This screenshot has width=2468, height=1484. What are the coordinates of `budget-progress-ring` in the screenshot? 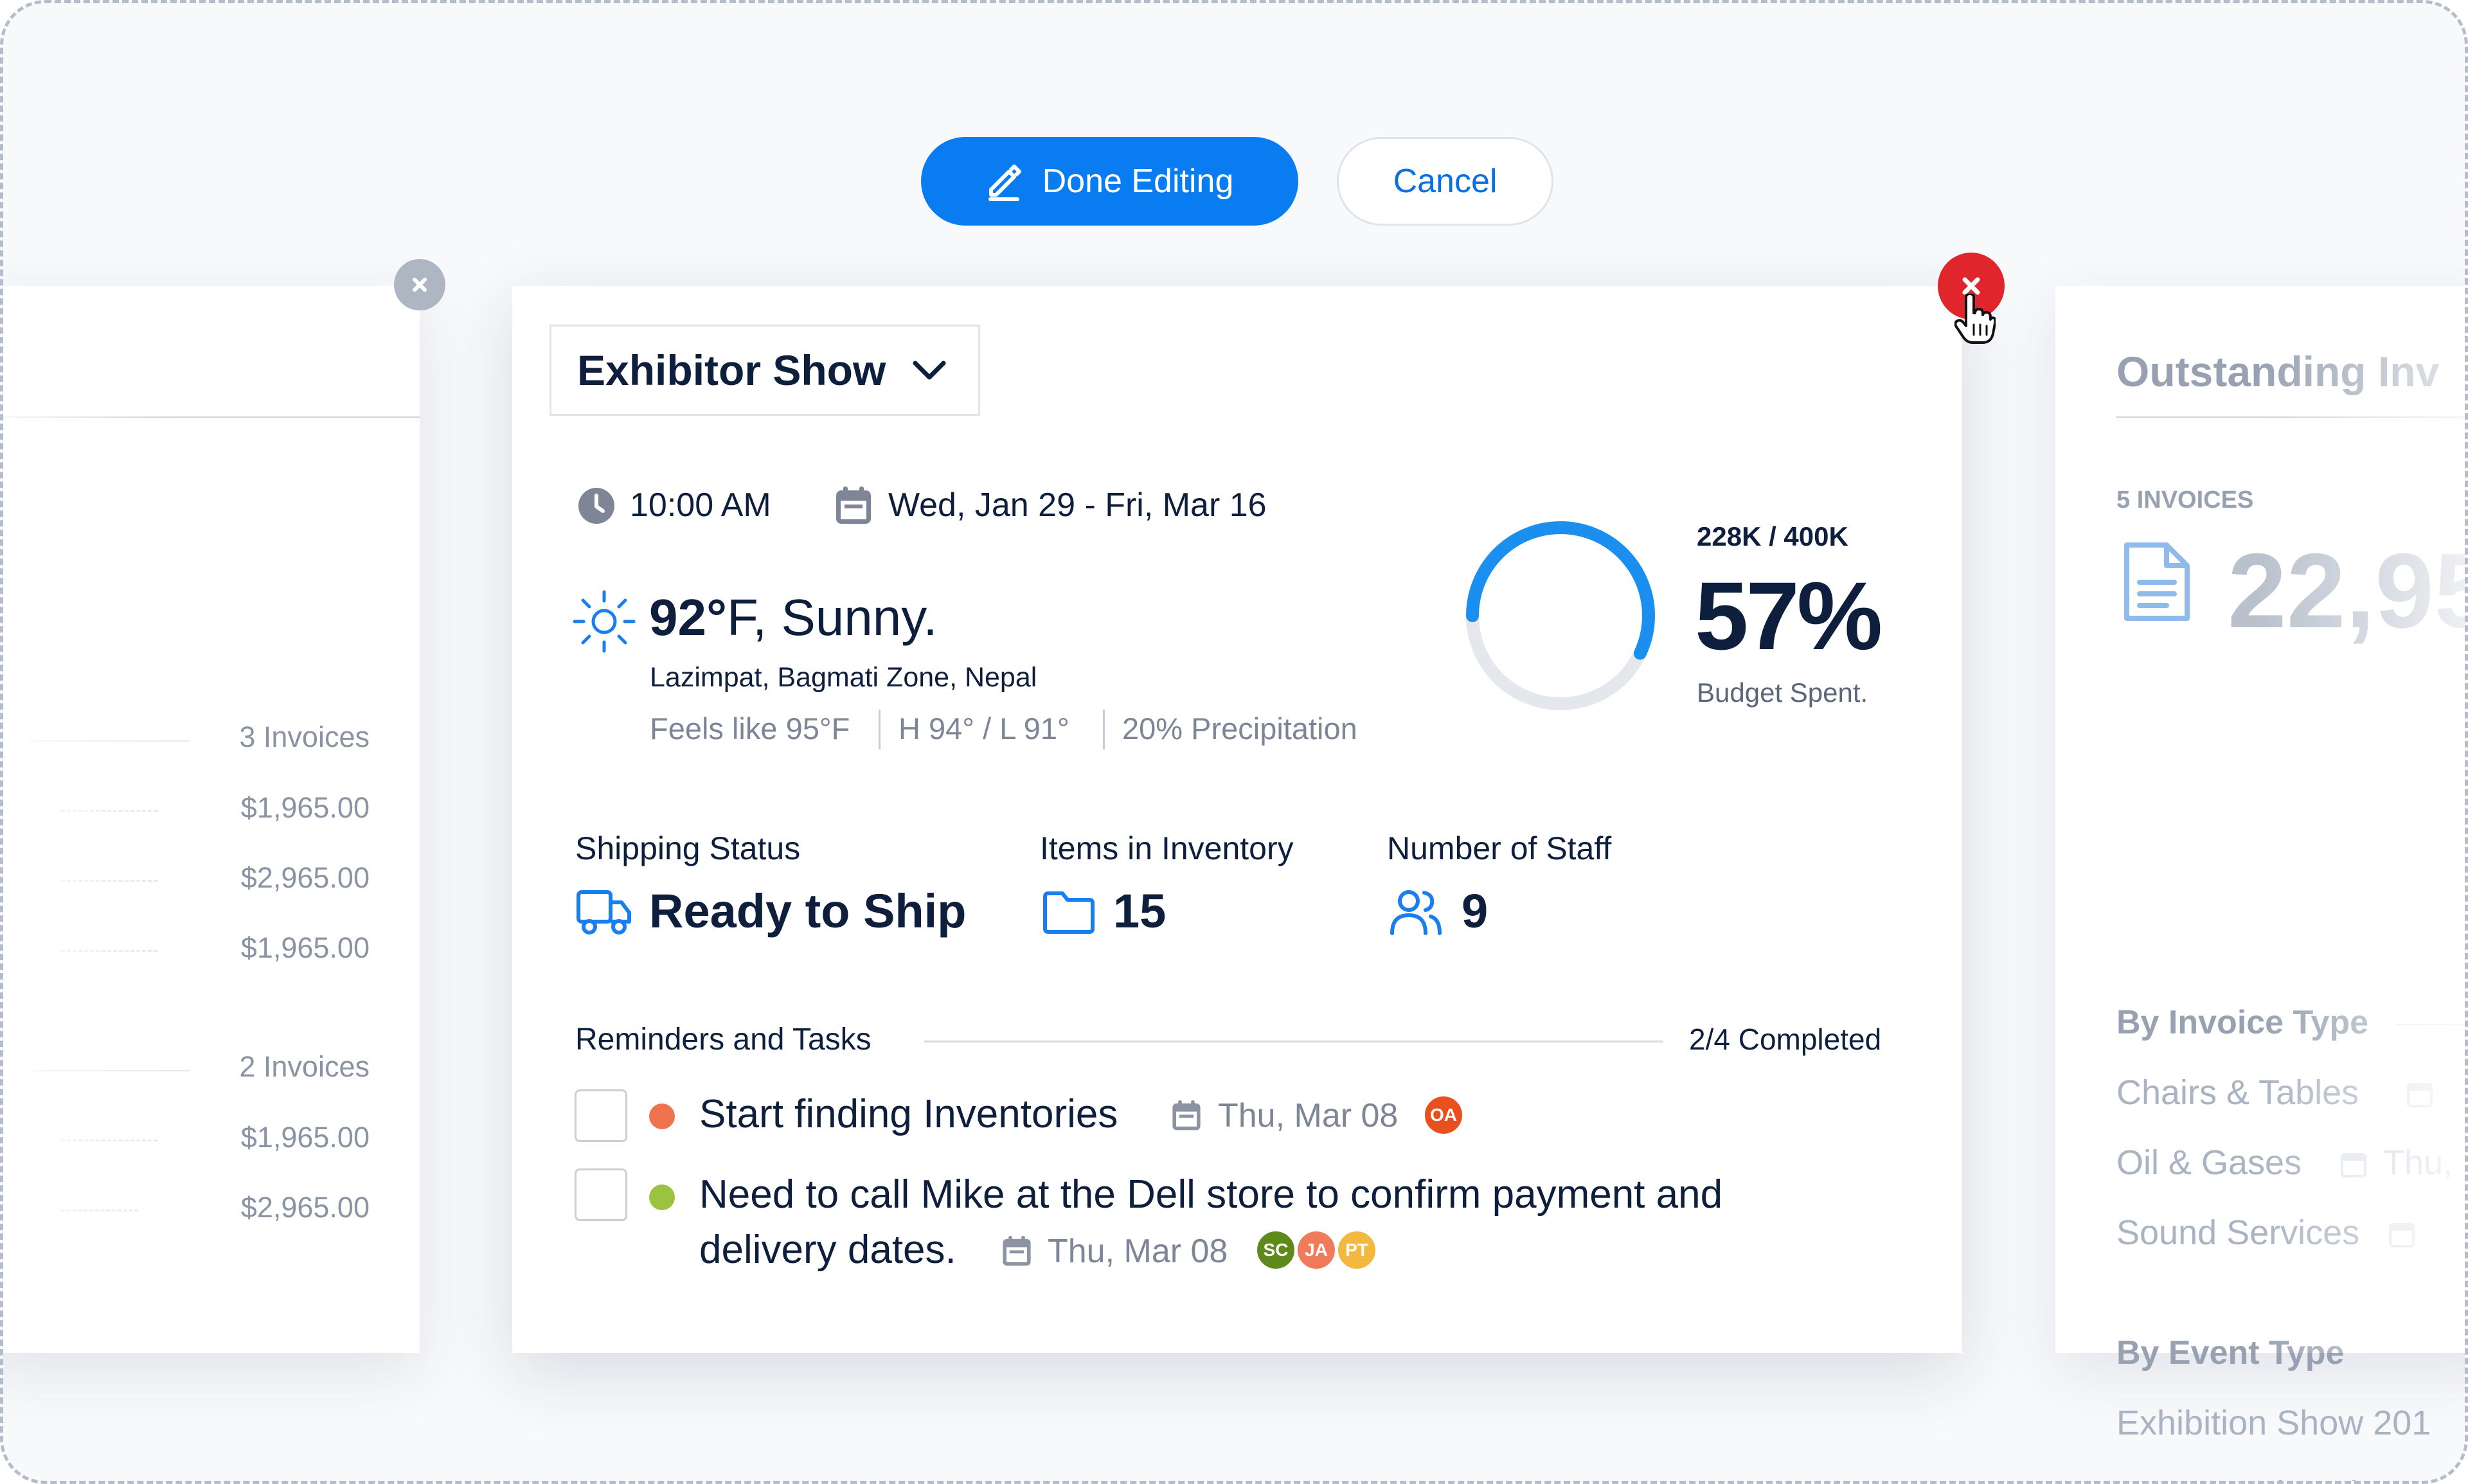 It's located at (1560, 615).